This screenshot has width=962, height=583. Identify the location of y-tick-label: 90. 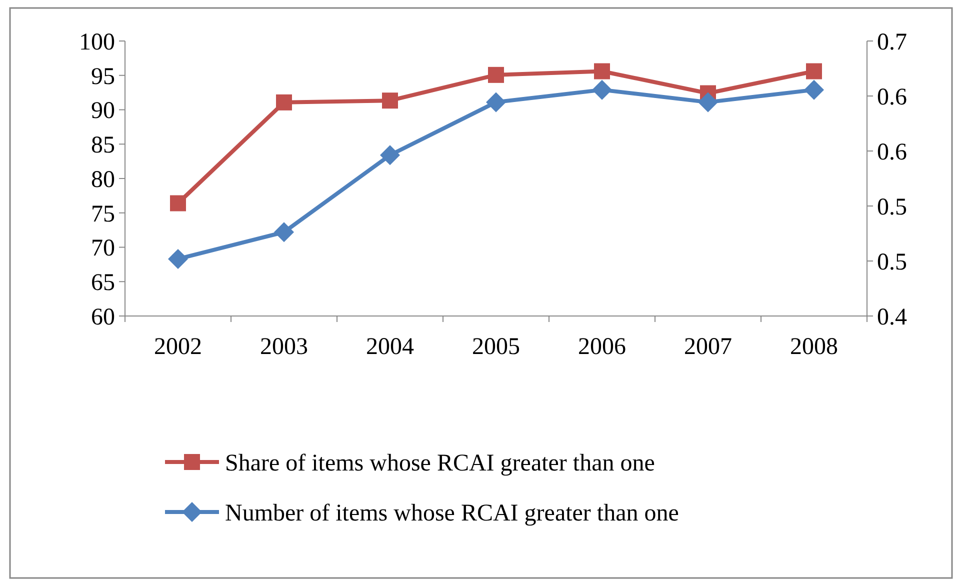
(103, 111).